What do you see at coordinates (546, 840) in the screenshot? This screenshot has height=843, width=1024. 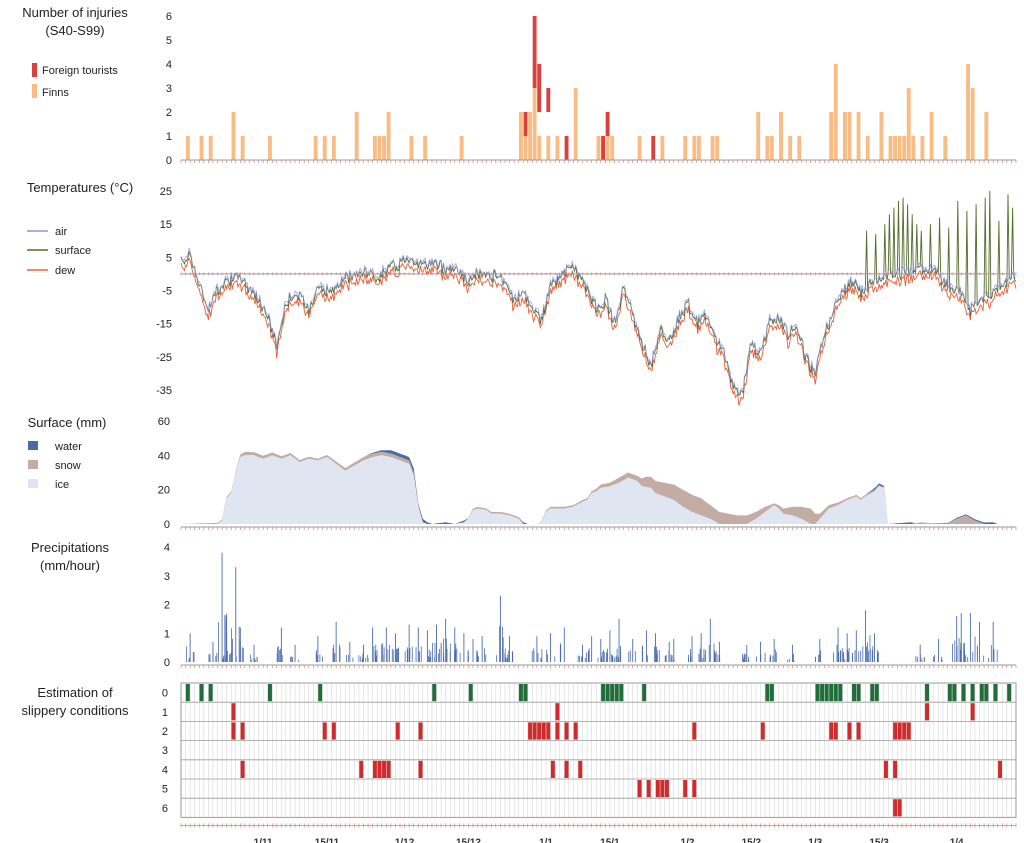 I see `date-tick-label: 1/1` at bounding box center [546, 840].